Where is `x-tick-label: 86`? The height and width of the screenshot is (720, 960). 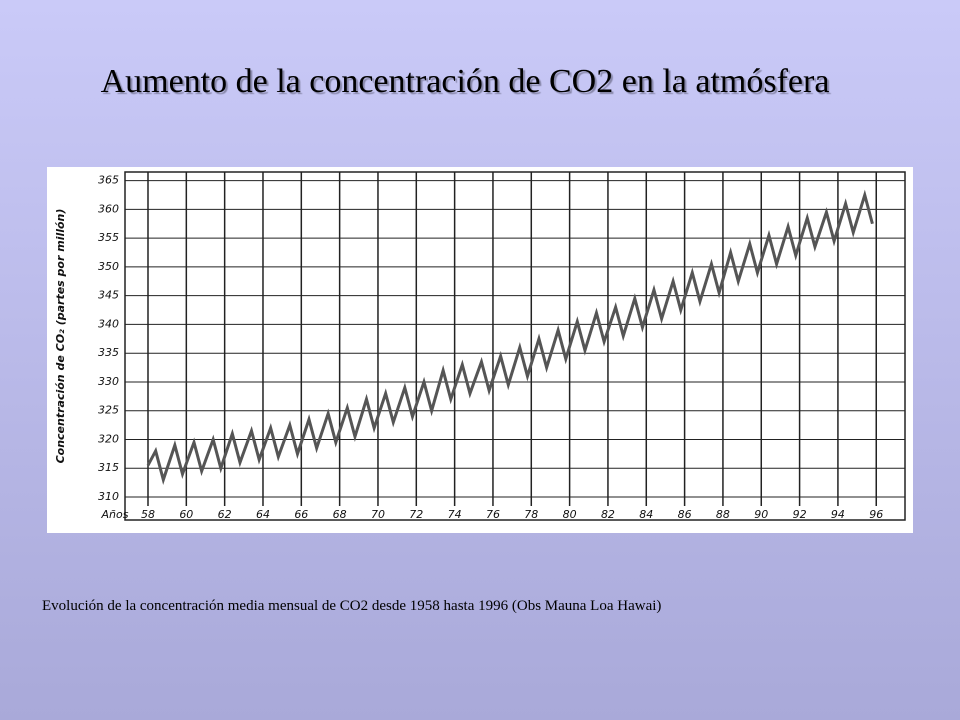
x-tick-label: 86 is located at coordinates (685, 514).